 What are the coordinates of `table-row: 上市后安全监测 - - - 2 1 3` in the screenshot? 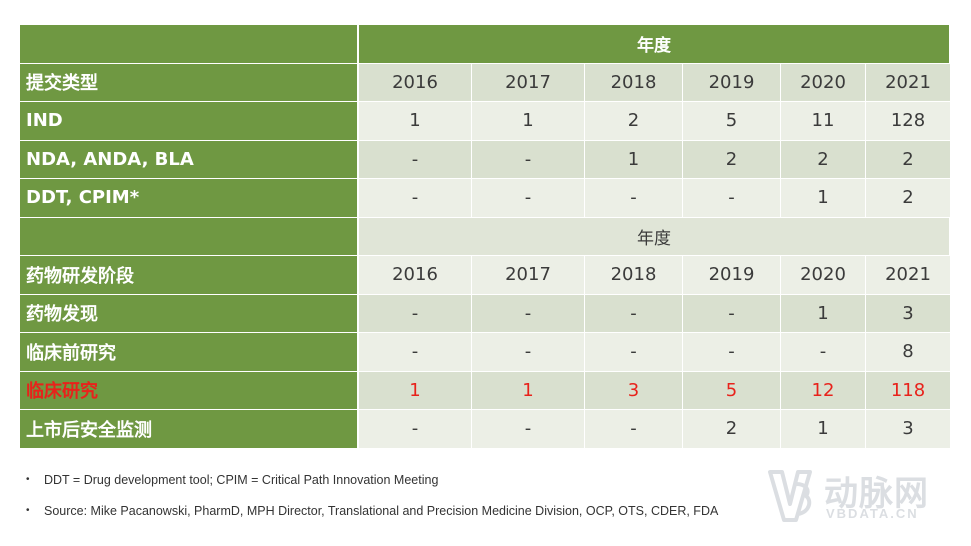 It's located at (485, 429).